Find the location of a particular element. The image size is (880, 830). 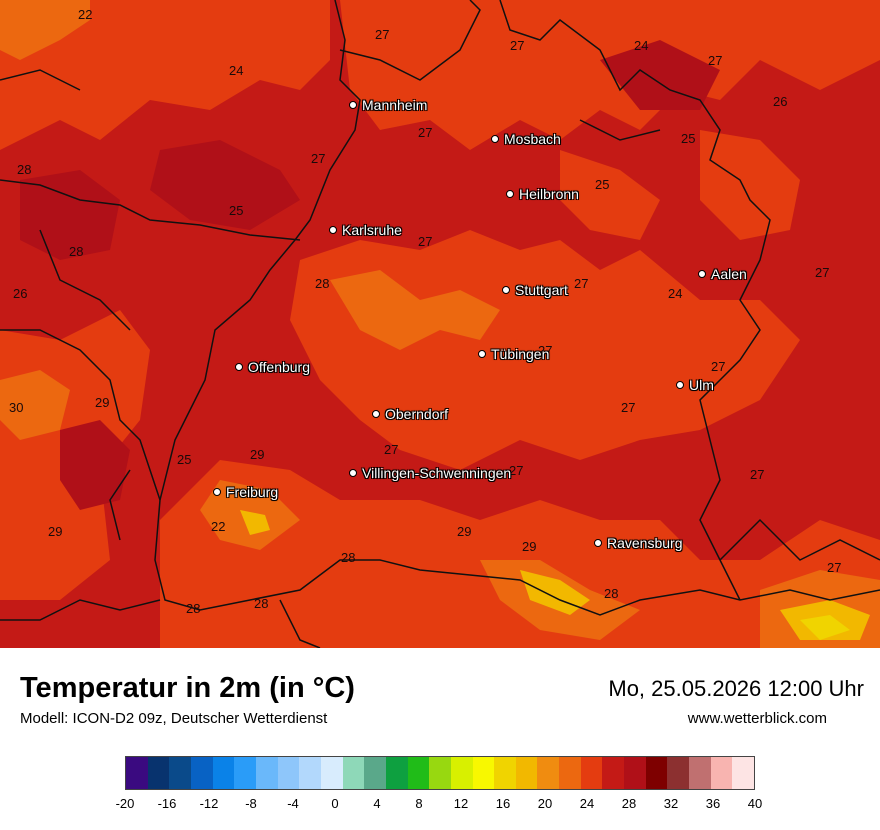

city-label: Villingen-Schwenningen is located at coordinates (437, 473).